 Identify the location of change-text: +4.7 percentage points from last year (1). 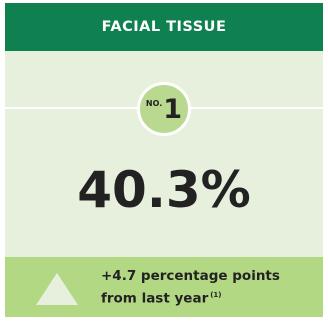
(208, 288).